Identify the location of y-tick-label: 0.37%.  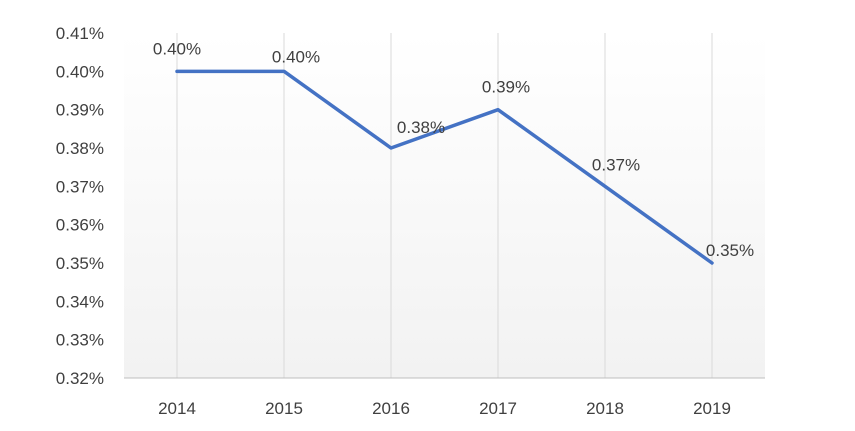
(80, 186).